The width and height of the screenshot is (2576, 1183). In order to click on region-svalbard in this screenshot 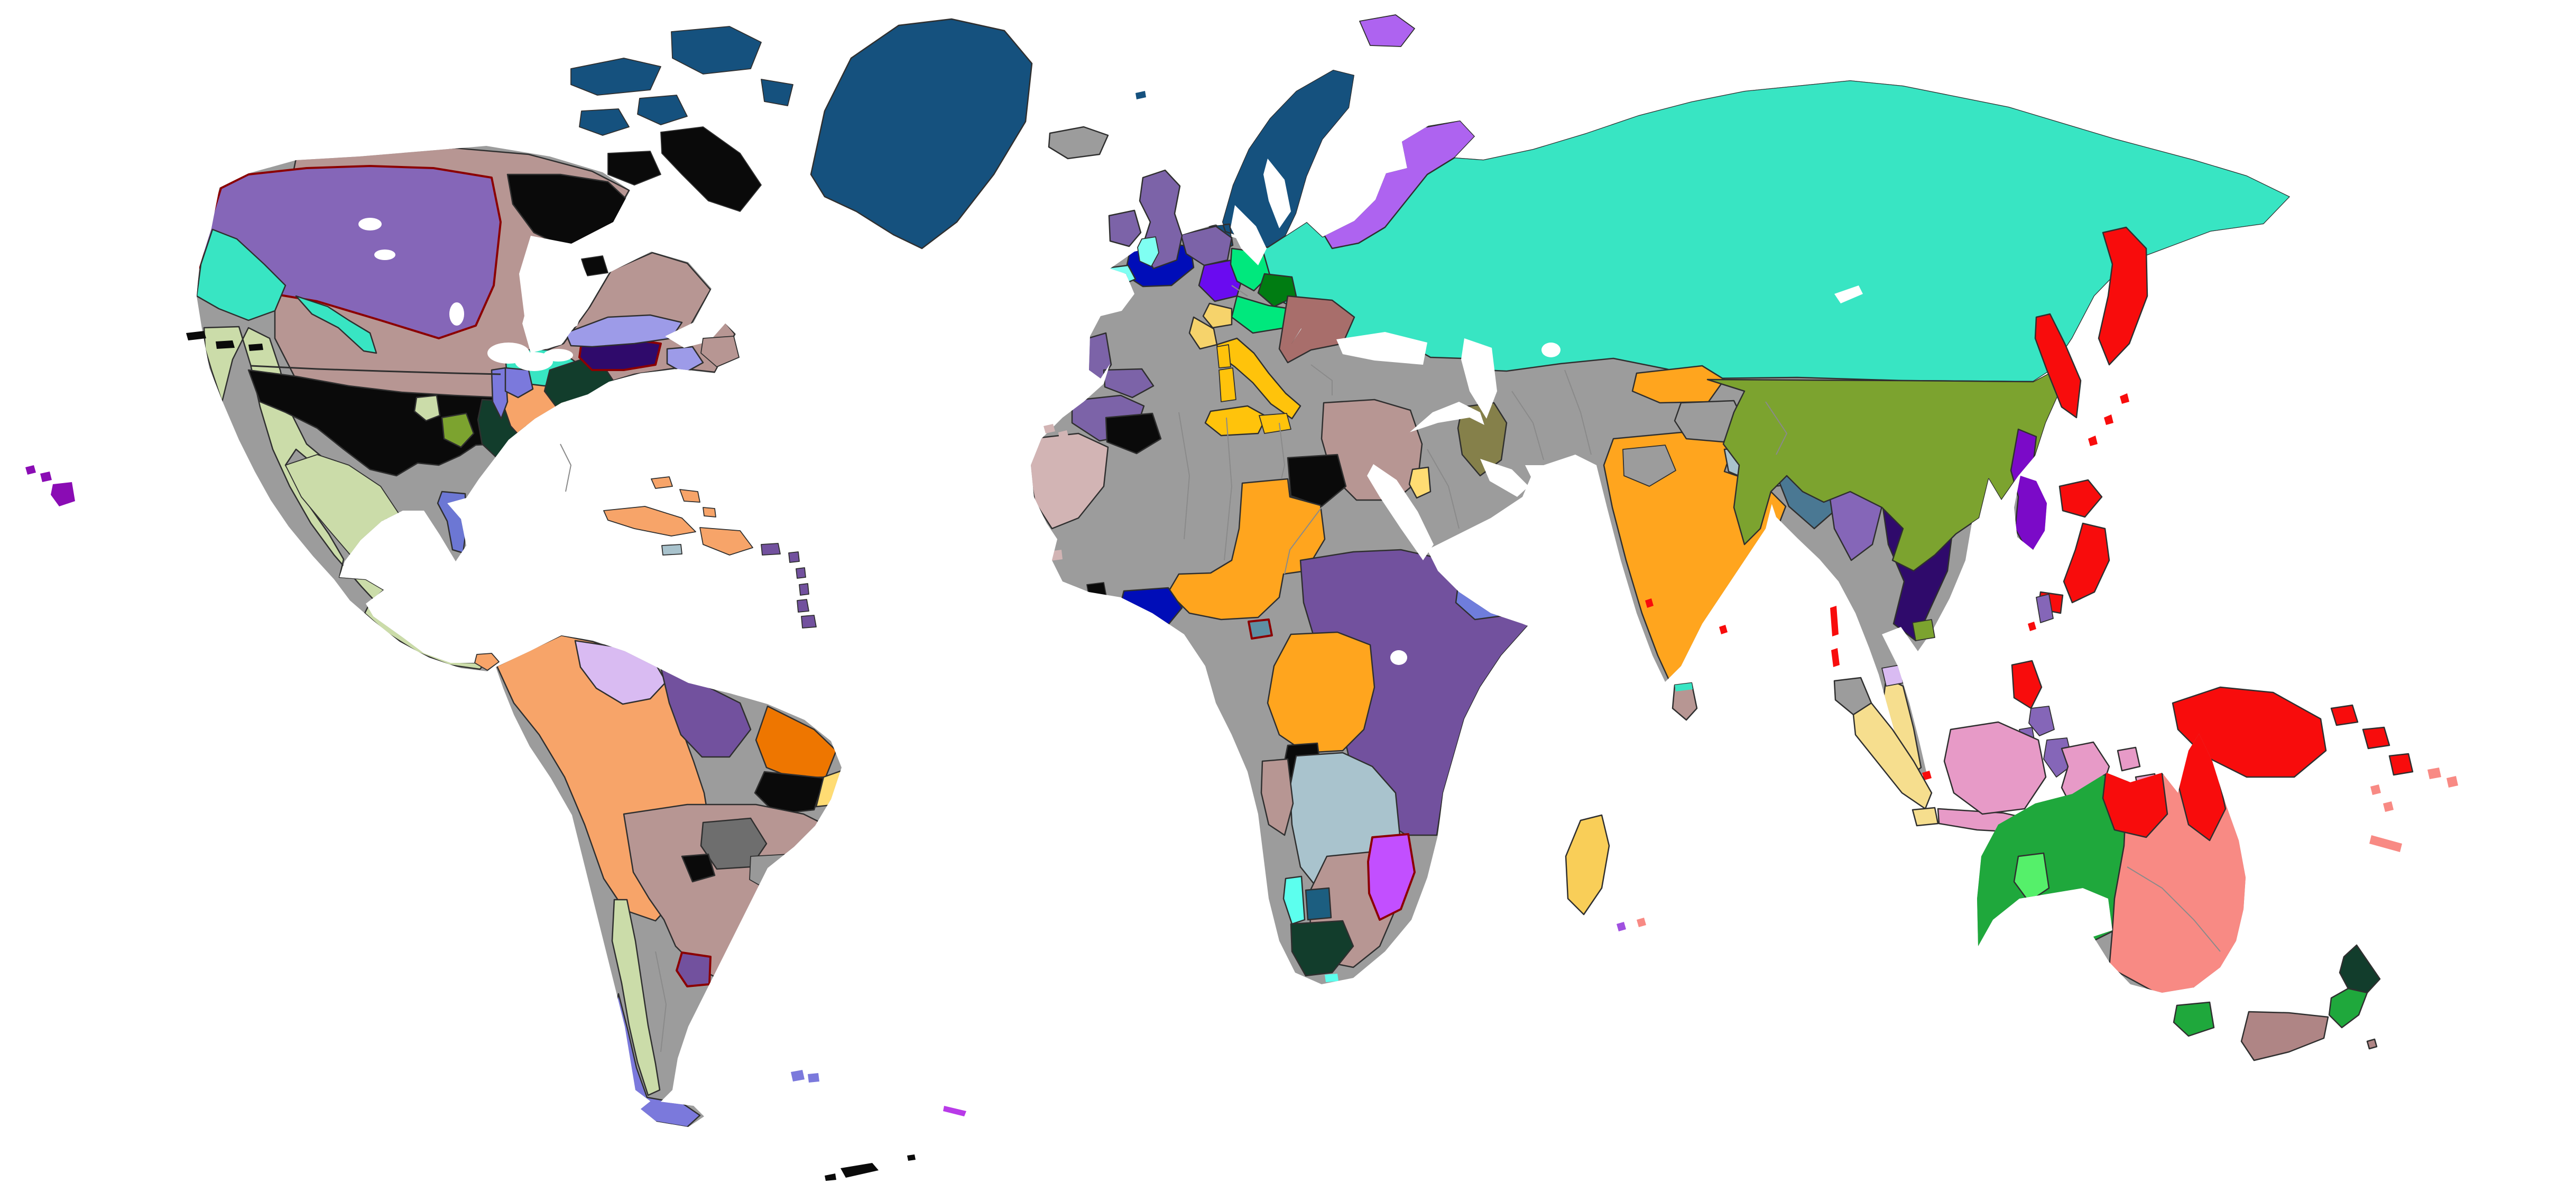, I will do `click(1387, 30)`.